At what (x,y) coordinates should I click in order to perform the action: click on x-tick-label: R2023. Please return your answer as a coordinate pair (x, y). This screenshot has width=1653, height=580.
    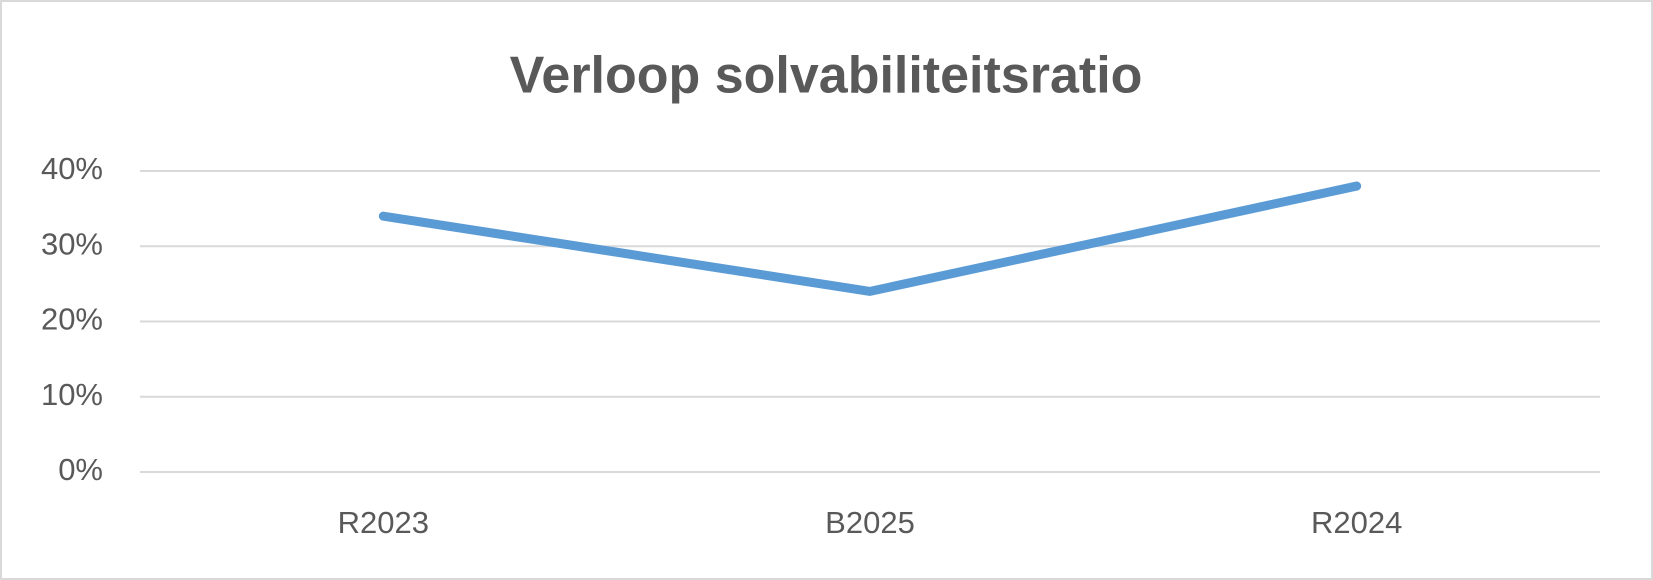
    Looking at the image, I should click on (383, 522).